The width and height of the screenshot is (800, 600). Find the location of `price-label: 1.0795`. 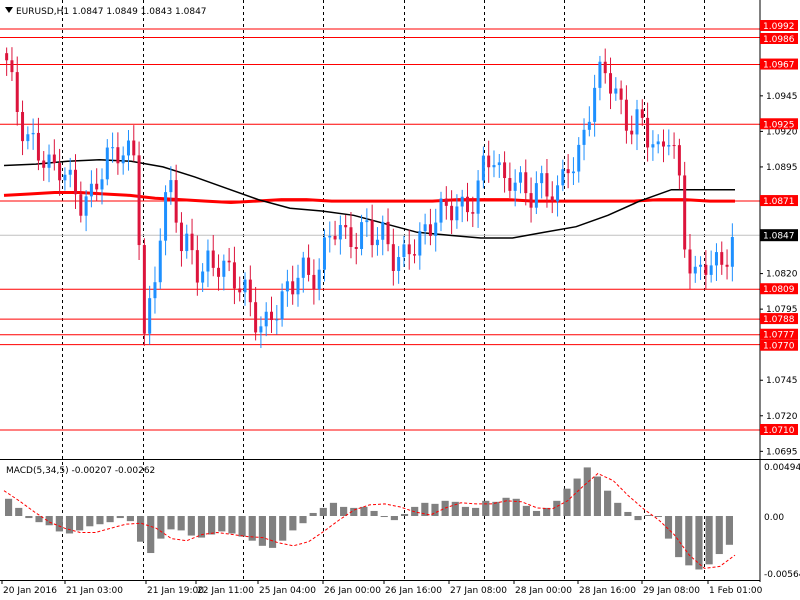

price-label: 1.0795 is located at coordinates (782, 310).